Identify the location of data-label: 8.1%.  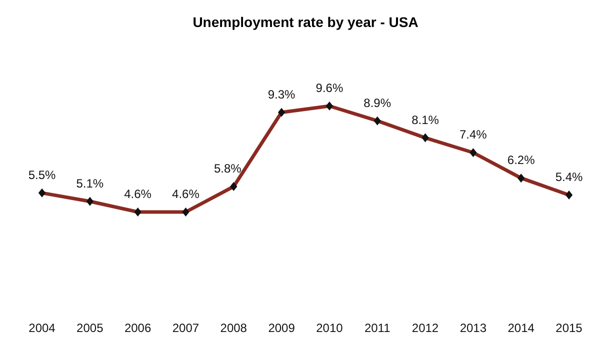
(426, 119).